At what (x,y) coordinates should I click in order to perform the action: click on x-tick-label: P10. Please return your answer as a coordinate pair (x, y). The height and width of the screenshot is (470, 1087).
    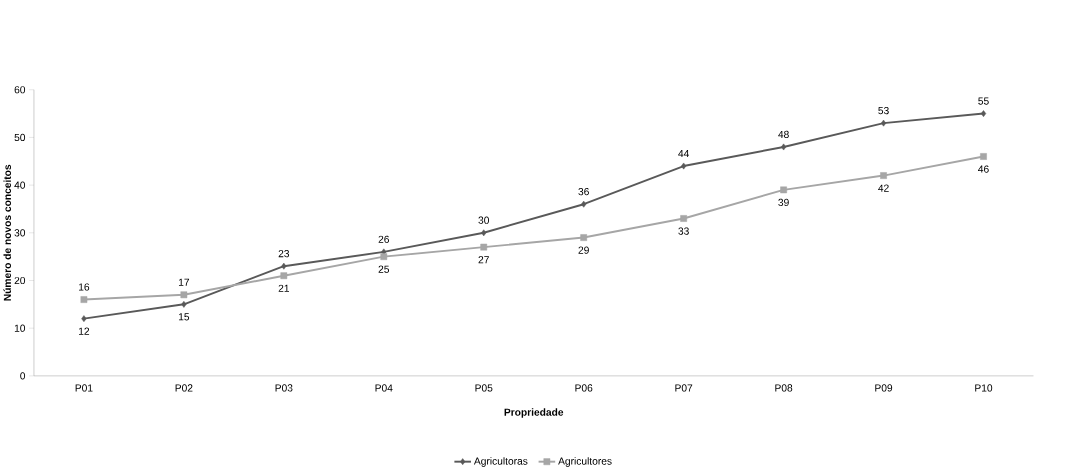
    Looking at the image, I should click on (984, 388).